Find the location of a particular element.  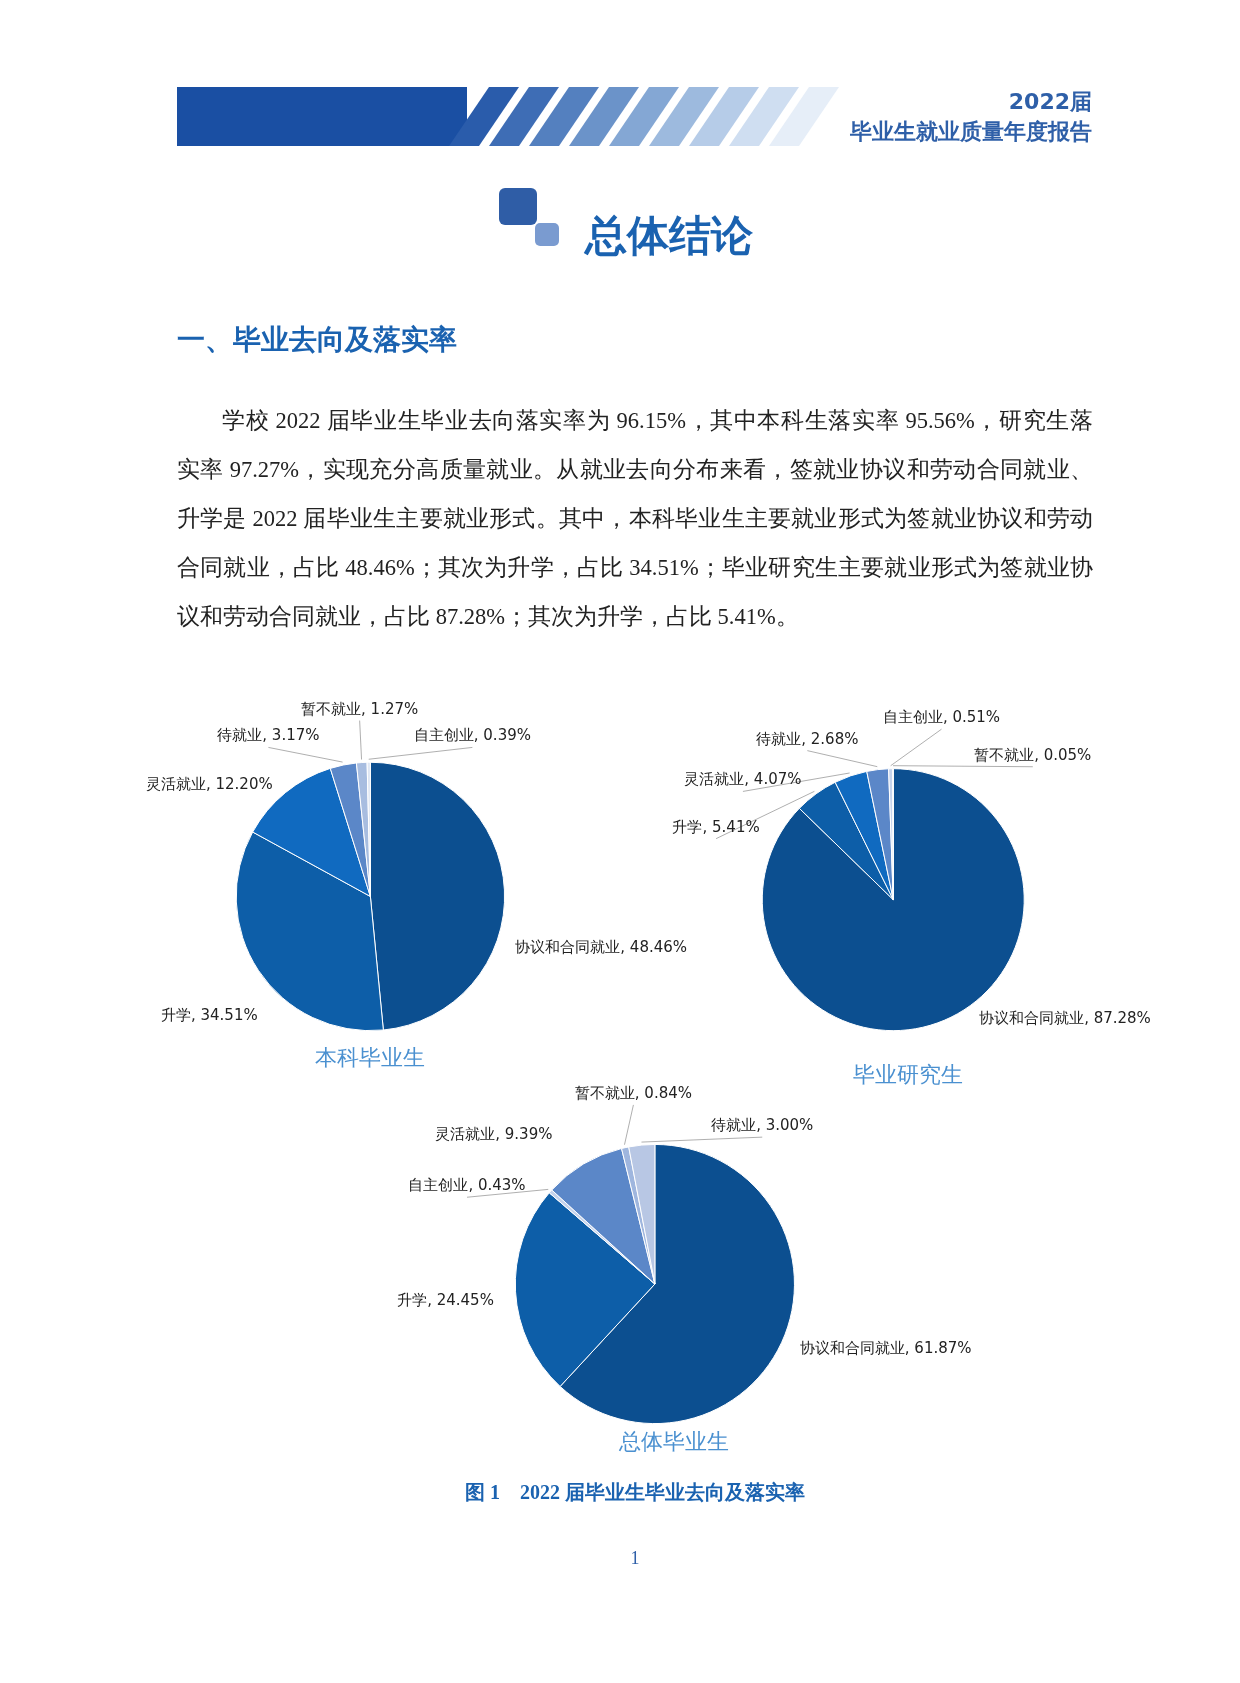

slice-label: 灵活就业, 4.07% is located at coordinates (743, 780).